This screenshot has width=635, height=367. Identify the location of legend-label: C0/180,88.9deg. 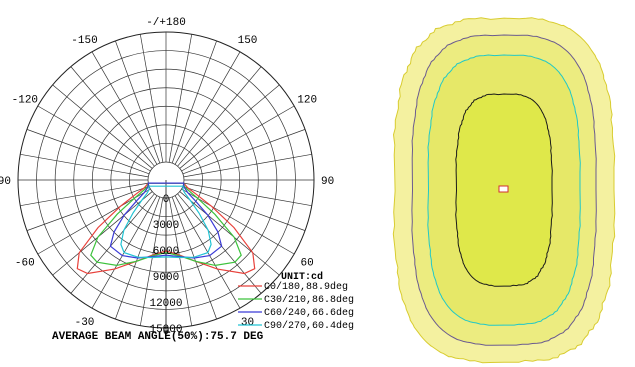
(306, 287).